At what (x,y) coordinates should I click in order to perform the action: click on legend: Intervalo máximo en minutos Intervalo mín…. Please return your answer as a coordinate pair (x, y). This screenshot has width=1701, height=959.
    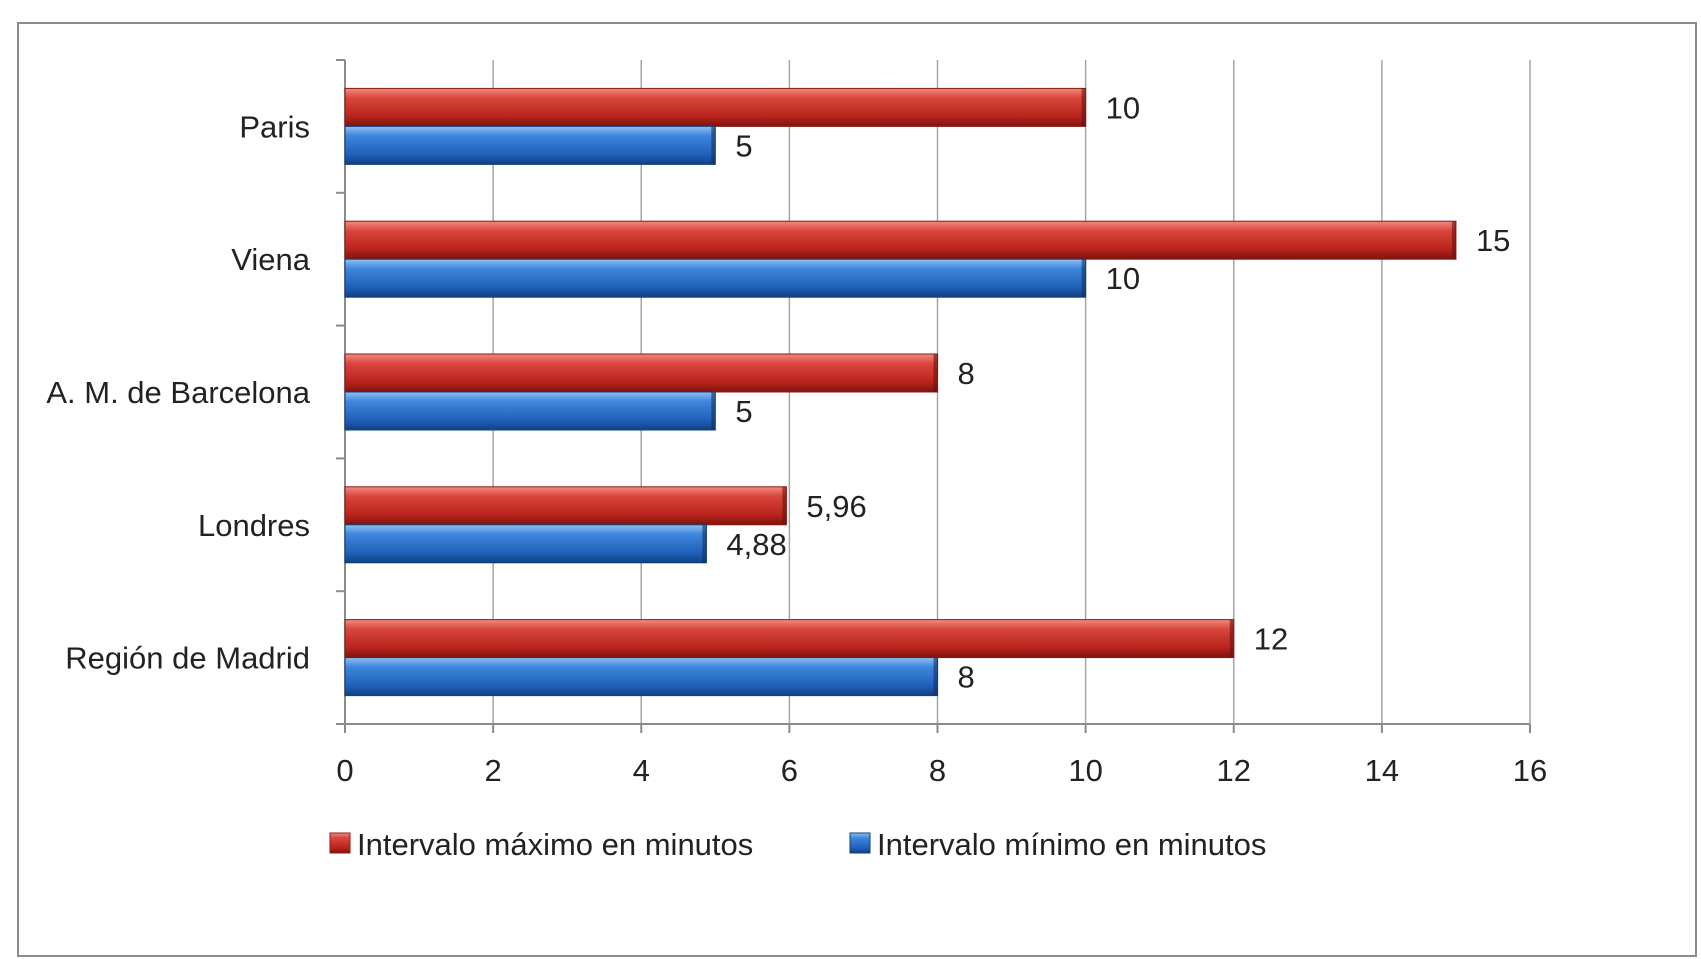
    Looking at the image, I should click on (797, 844).